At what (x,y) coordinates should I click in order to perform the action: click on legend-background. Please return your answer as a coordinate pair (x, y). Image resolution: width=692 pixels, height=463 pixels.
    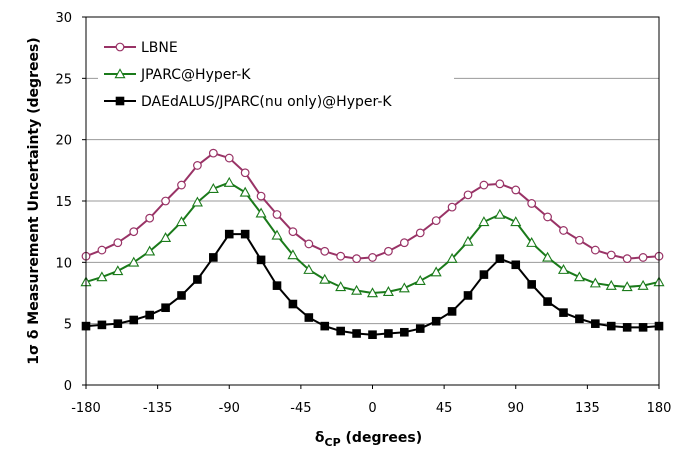
    Looking at the image, I should click on (276, 73).